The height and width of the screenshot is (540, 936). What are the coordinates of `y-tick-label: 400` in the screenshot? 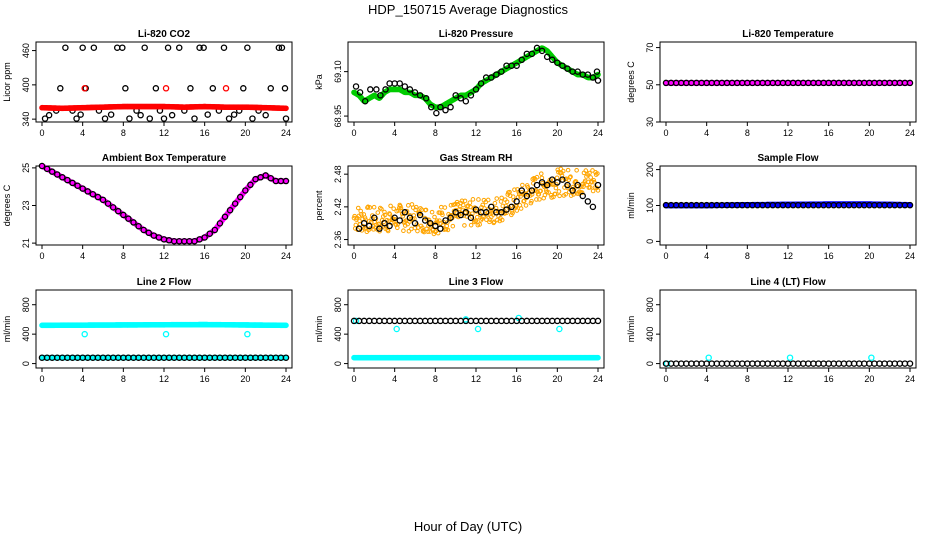 It's located at (26, 334).